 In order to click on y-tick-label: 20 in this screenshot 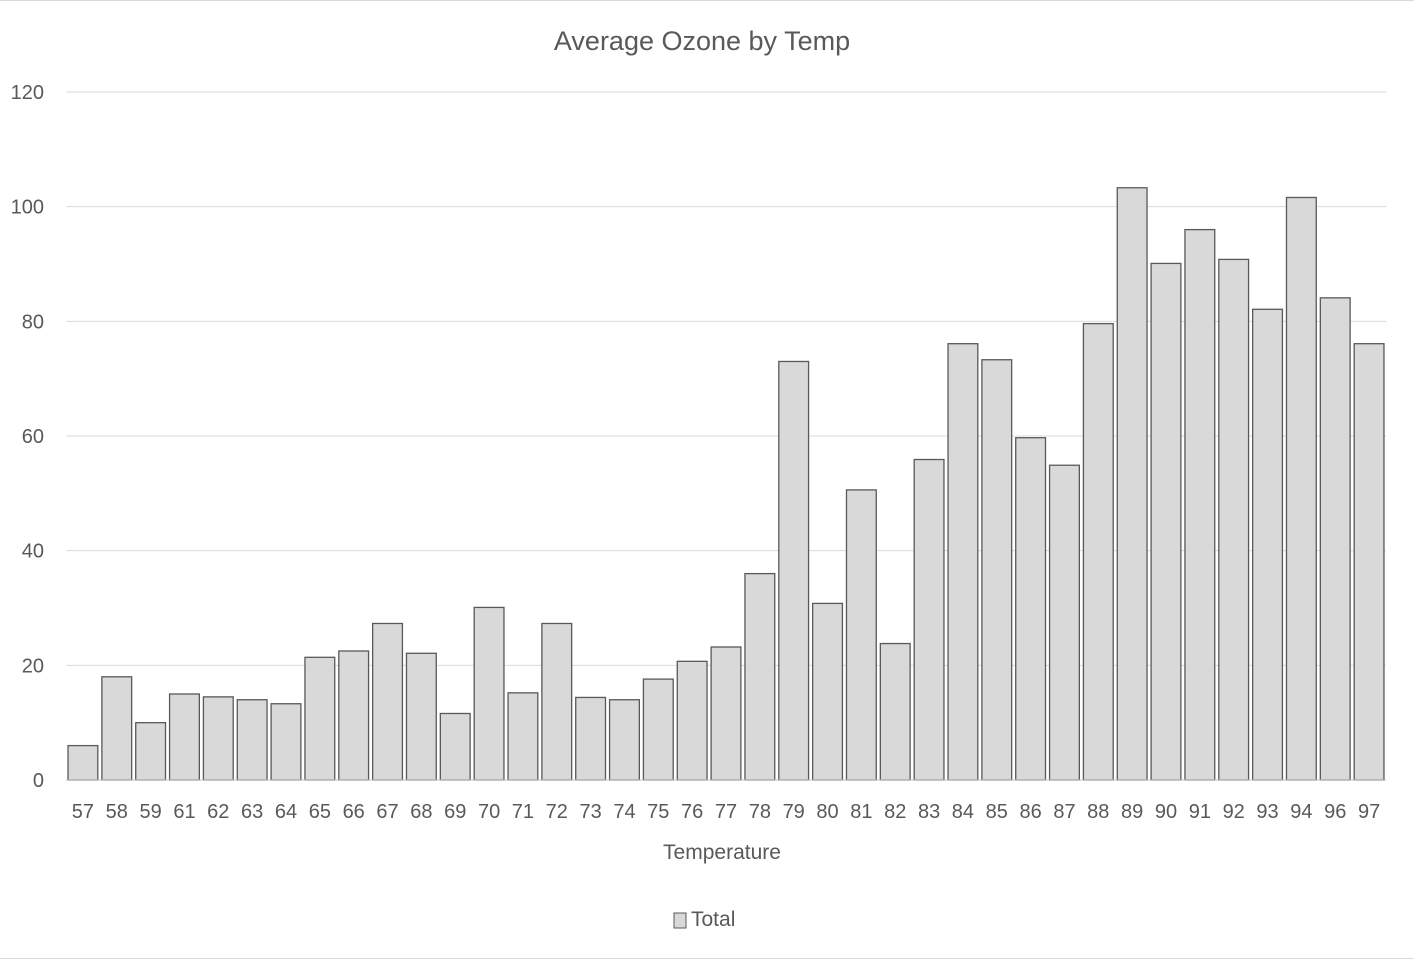, I will do `click(33, 666)`.